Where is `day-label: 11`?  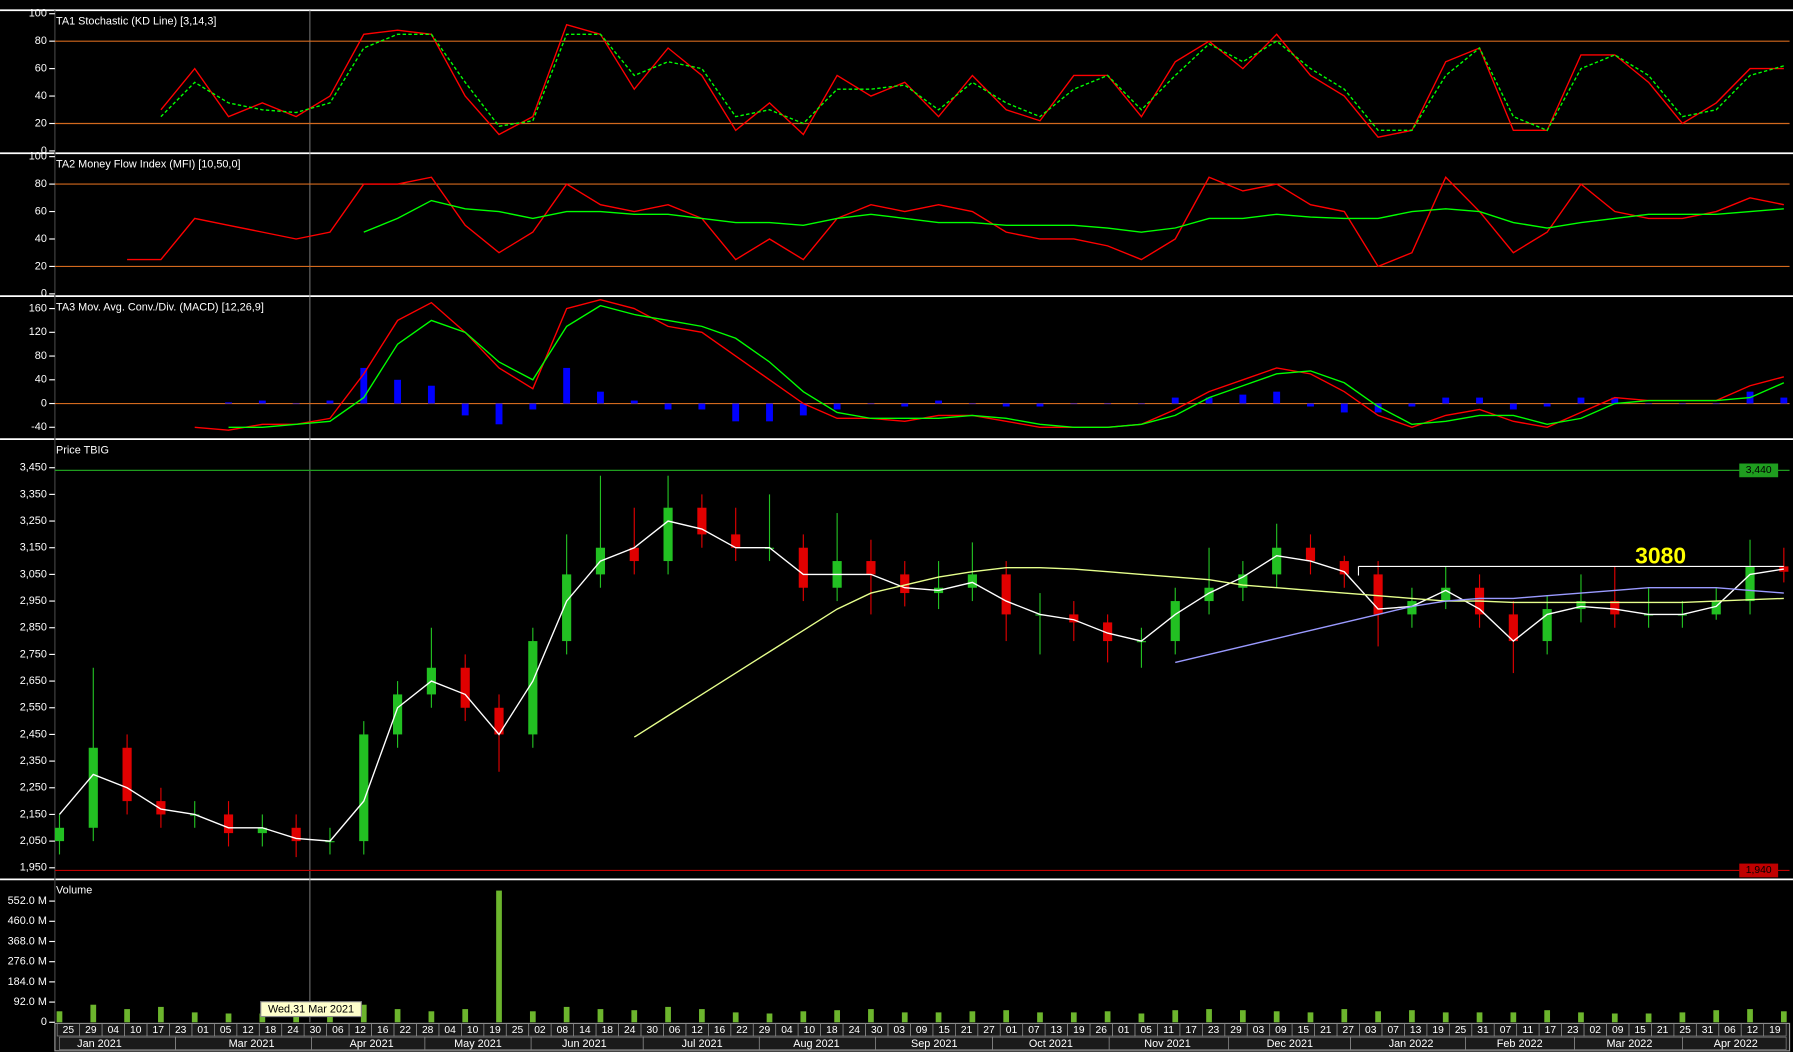 day-label: 11 is located at coordinates (1168, 1030).